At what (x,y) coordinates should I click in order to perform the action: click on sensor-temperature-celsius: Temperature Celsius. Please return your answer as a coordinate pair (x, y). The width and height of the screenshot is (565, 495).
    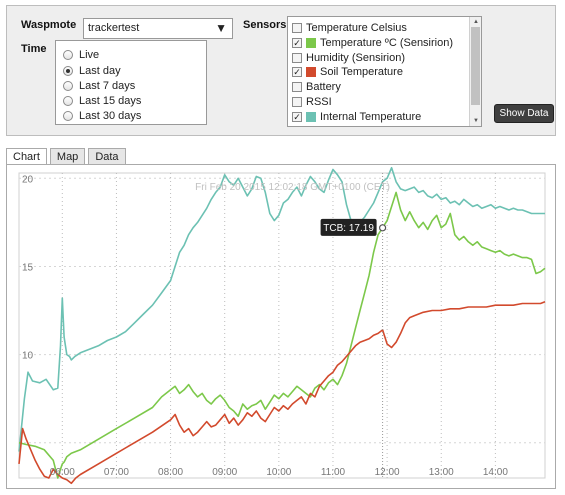
    Looking at the image, I should click on (349, 28).